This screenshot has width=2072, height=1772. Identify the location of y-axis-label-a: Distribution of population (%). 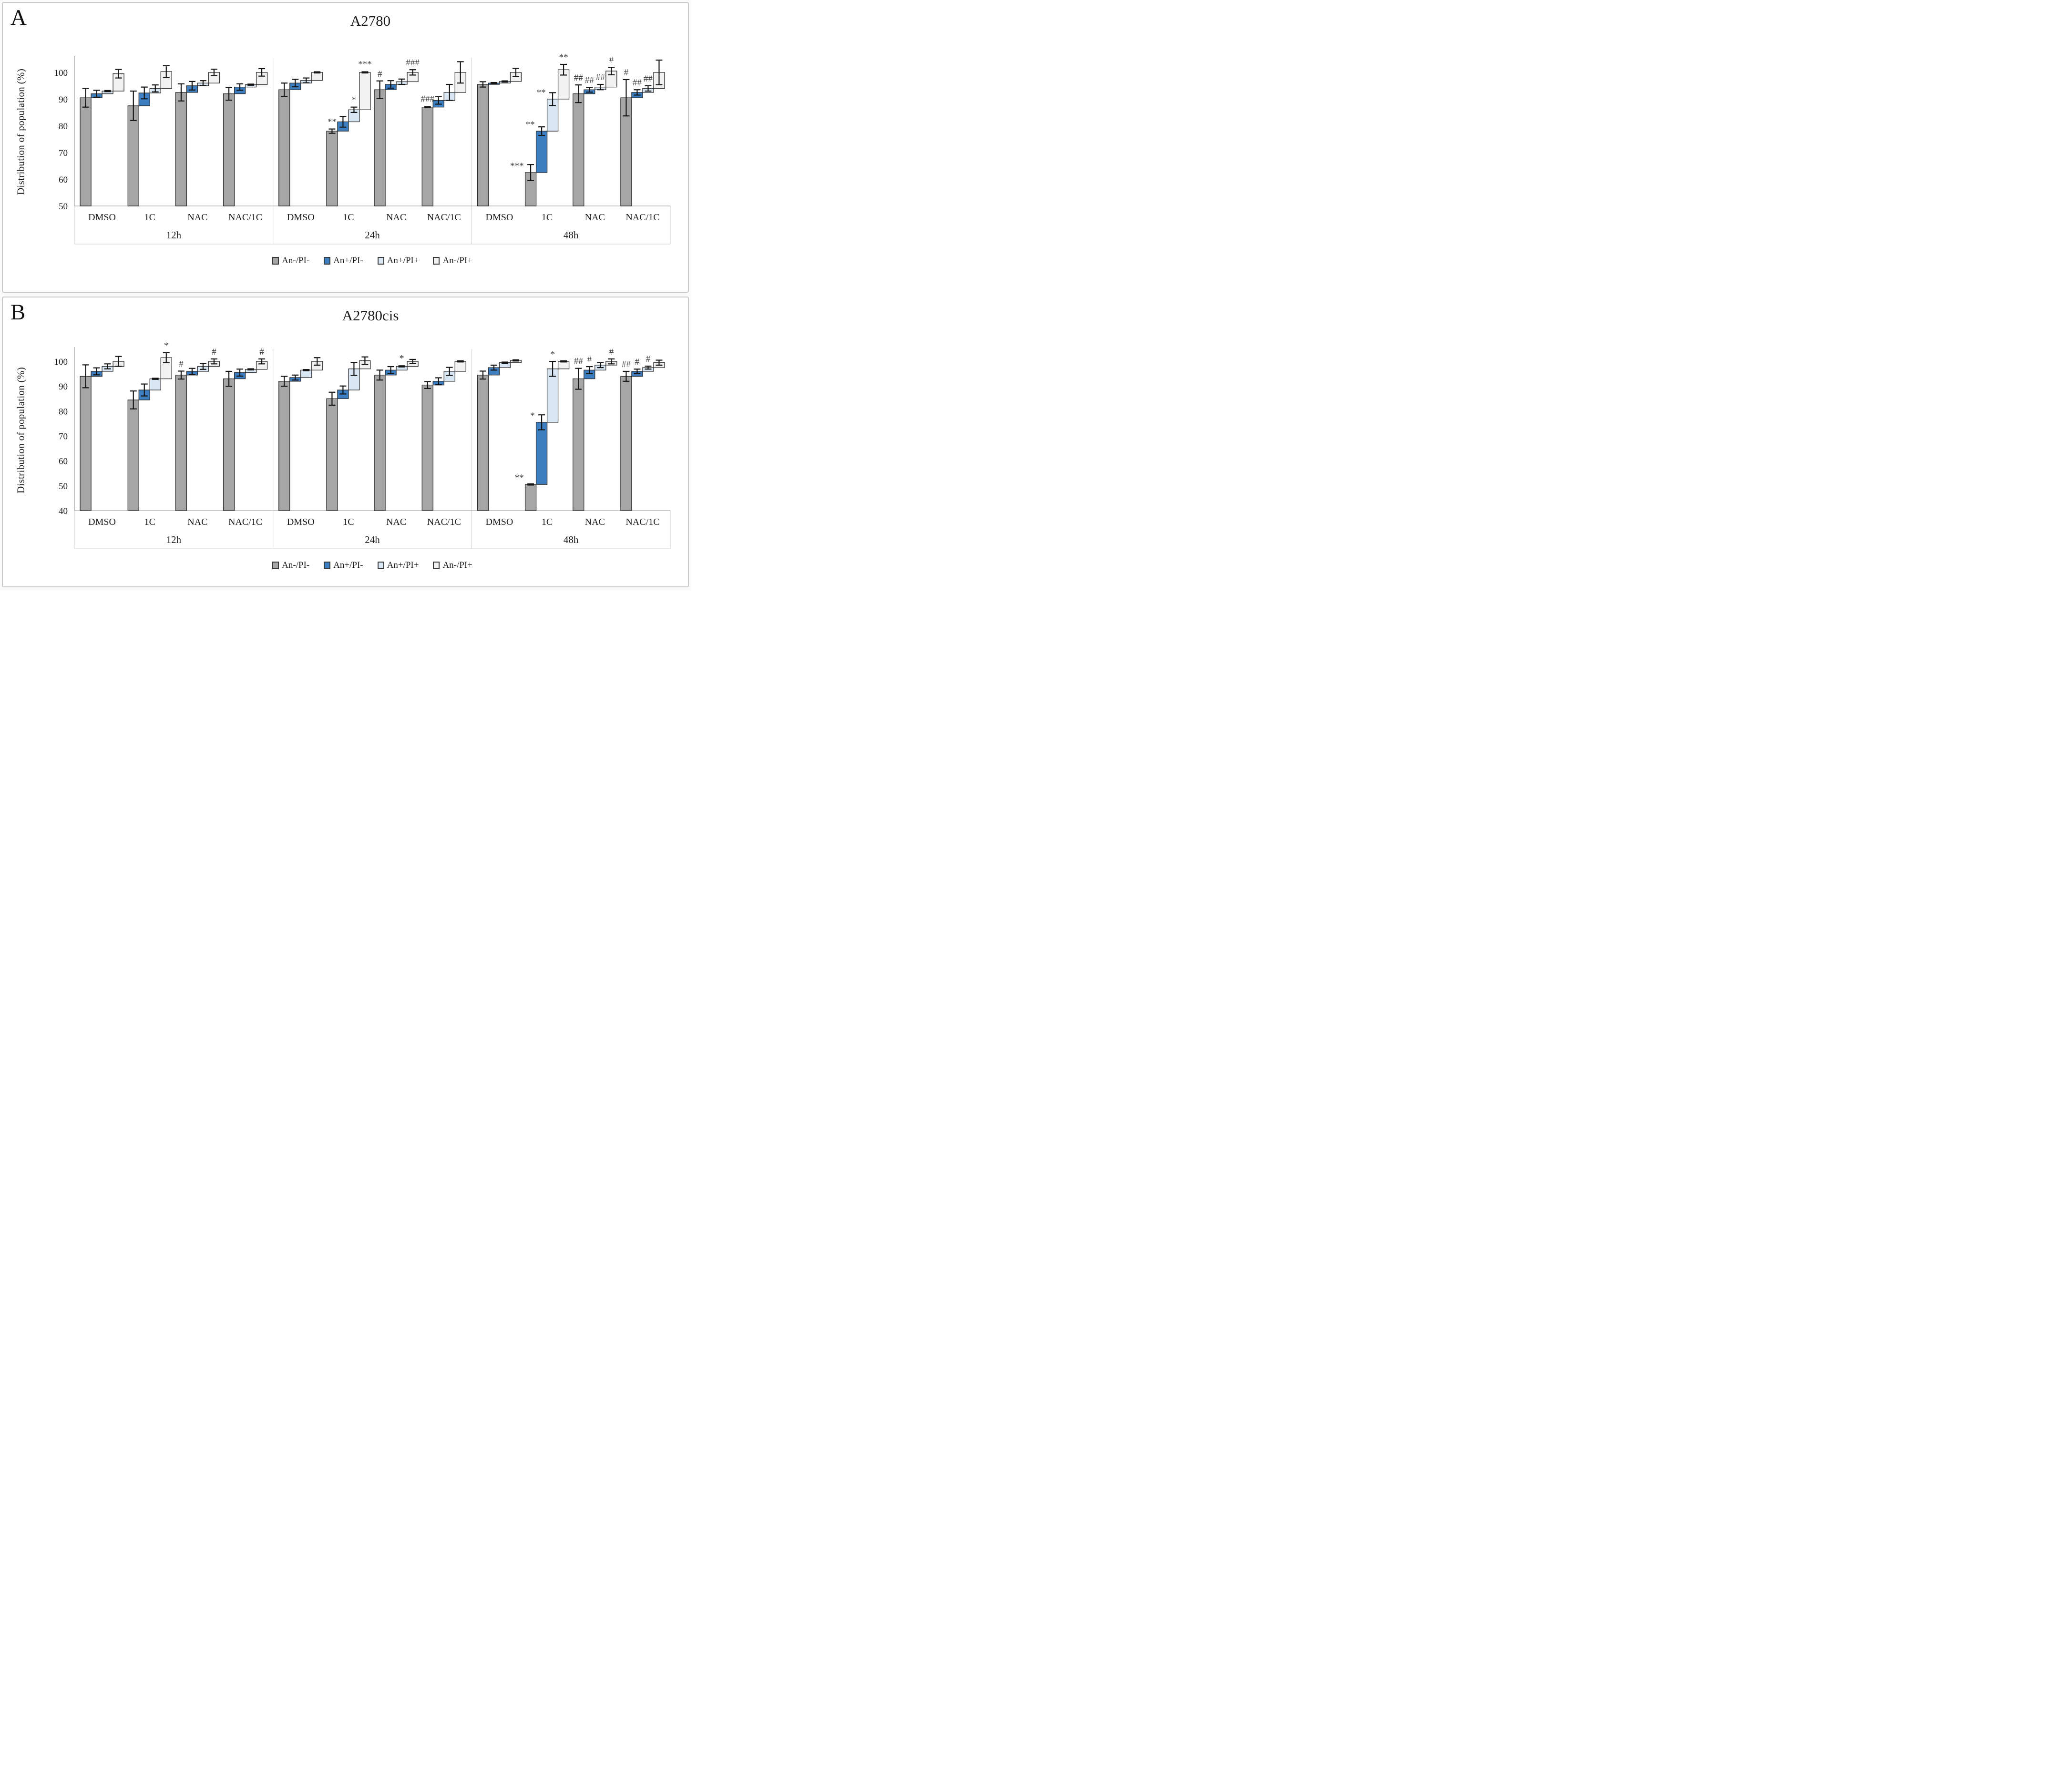
(21, 131).